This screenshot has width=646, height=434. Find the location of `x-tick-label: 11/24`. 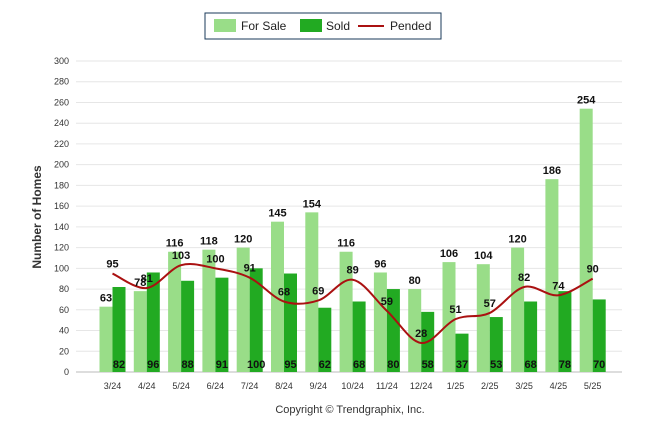

x-tick-label: 11/24 is located at coordinates (387, 386).